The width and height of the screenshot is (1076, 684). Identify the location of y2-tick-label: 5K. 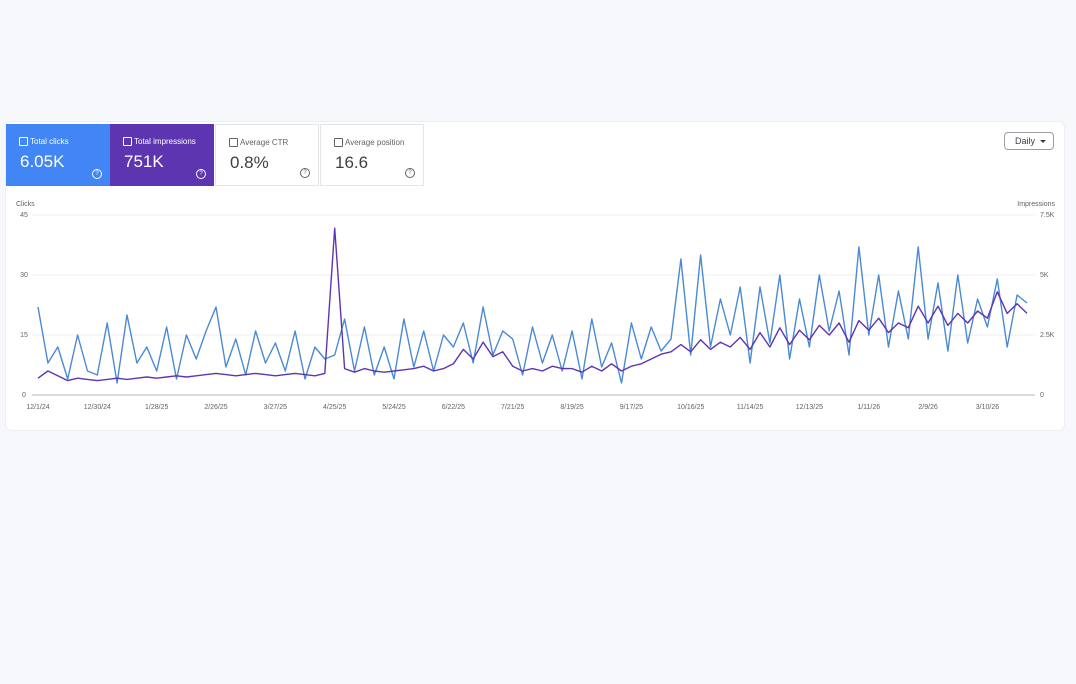
(1044, 275).